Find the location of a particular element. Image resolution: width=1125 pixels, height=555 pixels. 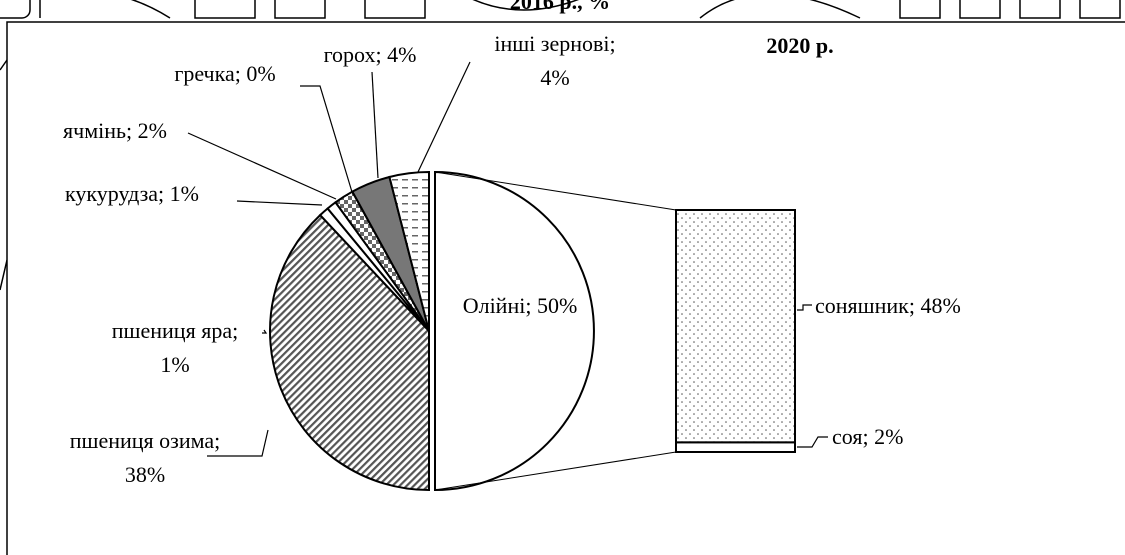

data-label: кукурудза; 1% is located at coordinates (132, 193).